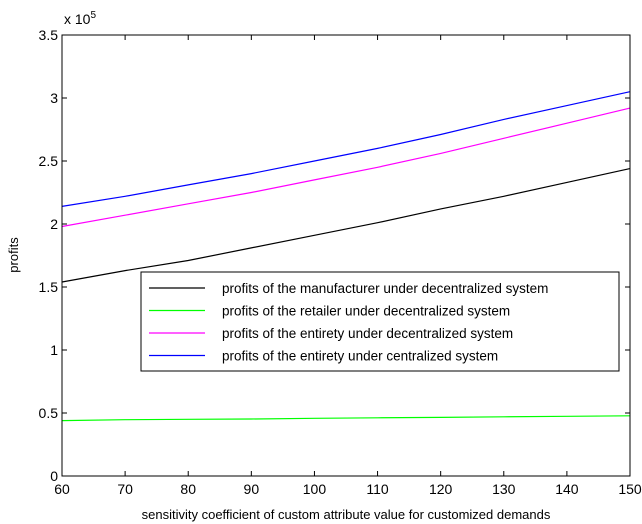 The width and height of the screenshot is (642, 524). What do you see at coordinates (377, 489) in the screenshot?
I see `x-tick-label: 110` at bounding box center [377, 489].